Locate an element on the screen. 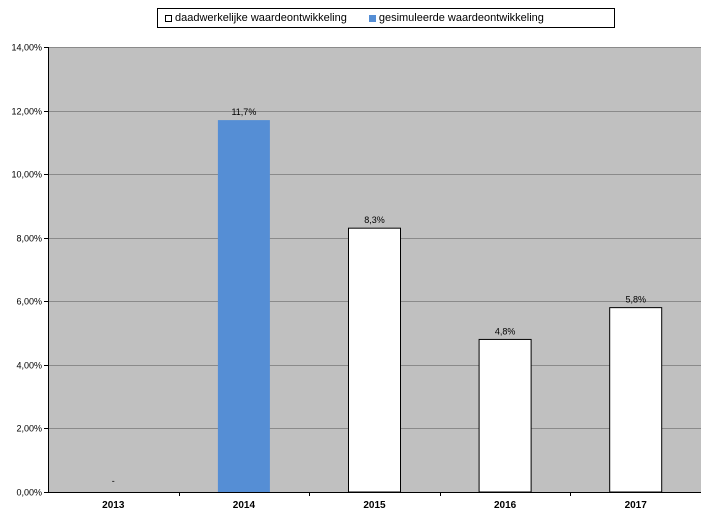 Image resolution: width=701 pixels, height=509 pixels. y-tick-label: 8,00% is located at coordinates (29, 239).